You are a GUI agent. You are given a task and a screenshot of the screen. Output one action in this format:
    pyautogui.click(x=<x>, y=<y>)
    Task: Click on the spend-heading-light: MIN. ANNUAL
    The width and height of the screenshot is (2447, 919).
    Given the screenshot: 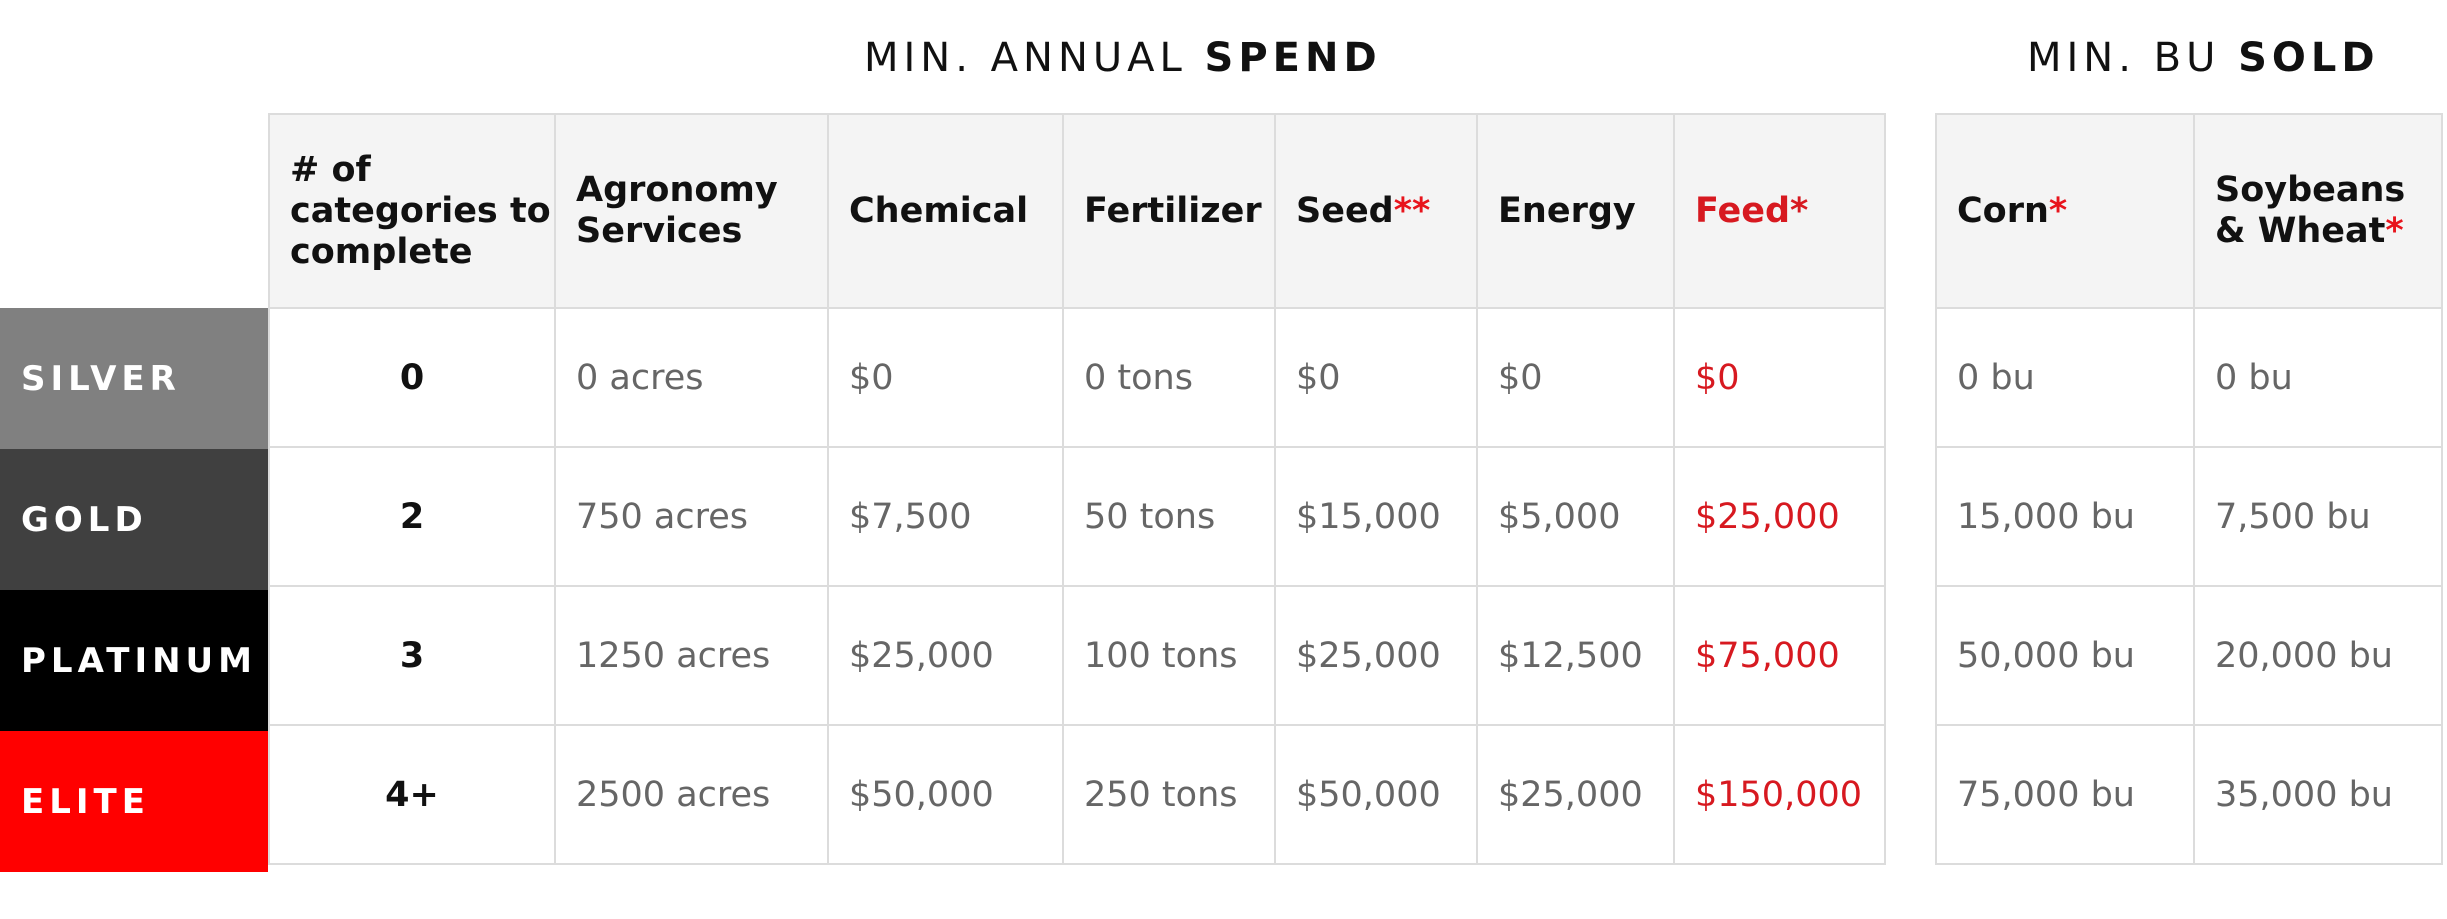 What is the action you would take?
    pyautogui.click(x=1034, y=58)
    